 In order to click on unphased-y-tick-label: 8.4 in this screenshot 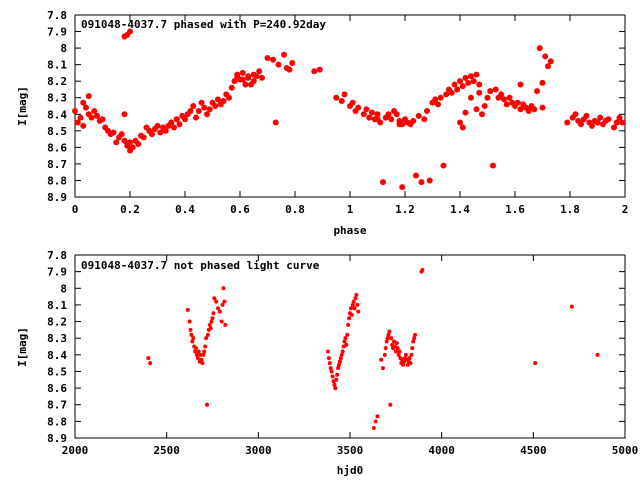, I will do `click(57, 355)`.